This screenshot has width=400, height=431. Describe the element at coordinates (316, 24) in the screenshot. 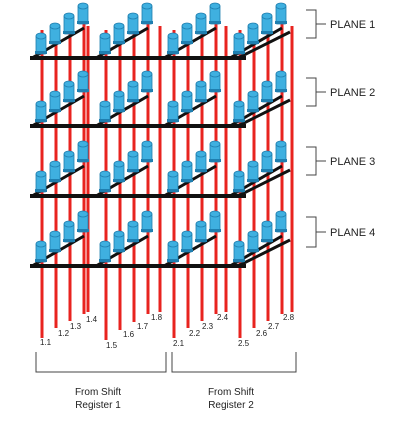

I see `plane-1-brace` at that location.